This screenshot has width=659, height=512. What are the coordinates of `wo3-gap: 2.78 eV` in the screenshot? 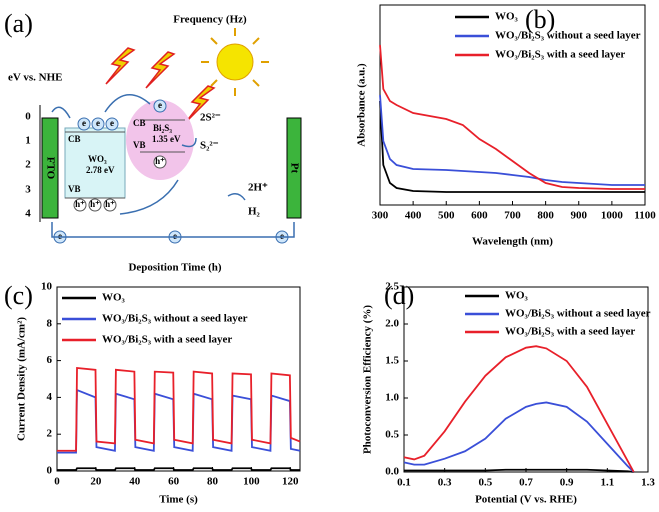 It's located at (100, 170).